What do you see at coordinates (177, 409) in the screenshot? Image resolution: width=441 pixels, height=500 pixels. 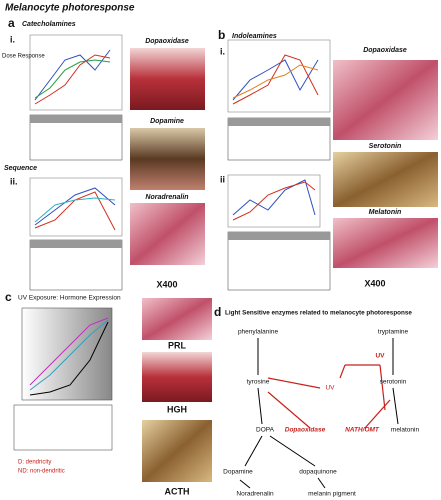 I see `image-label: HGH` at bounding box center [177, 409].